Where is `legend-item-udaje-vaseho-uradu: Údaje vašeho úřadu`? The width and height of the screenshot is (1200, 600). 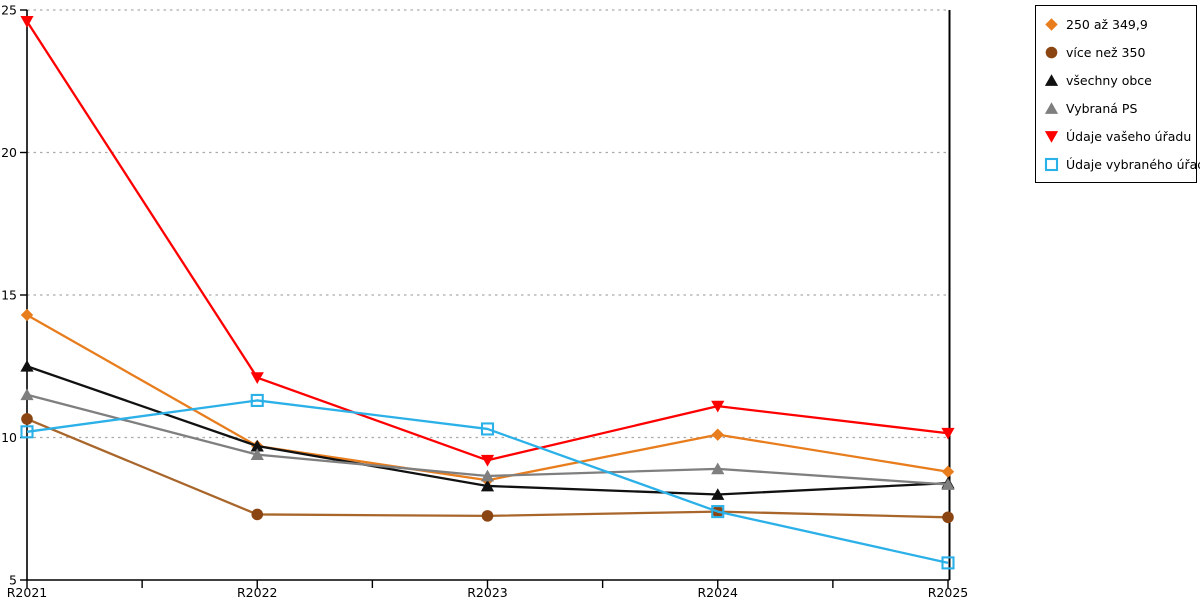
legend-item-udaje-vaseho-uradu: Údaje vašeho úřadu is located at coordinates (1120, 136).